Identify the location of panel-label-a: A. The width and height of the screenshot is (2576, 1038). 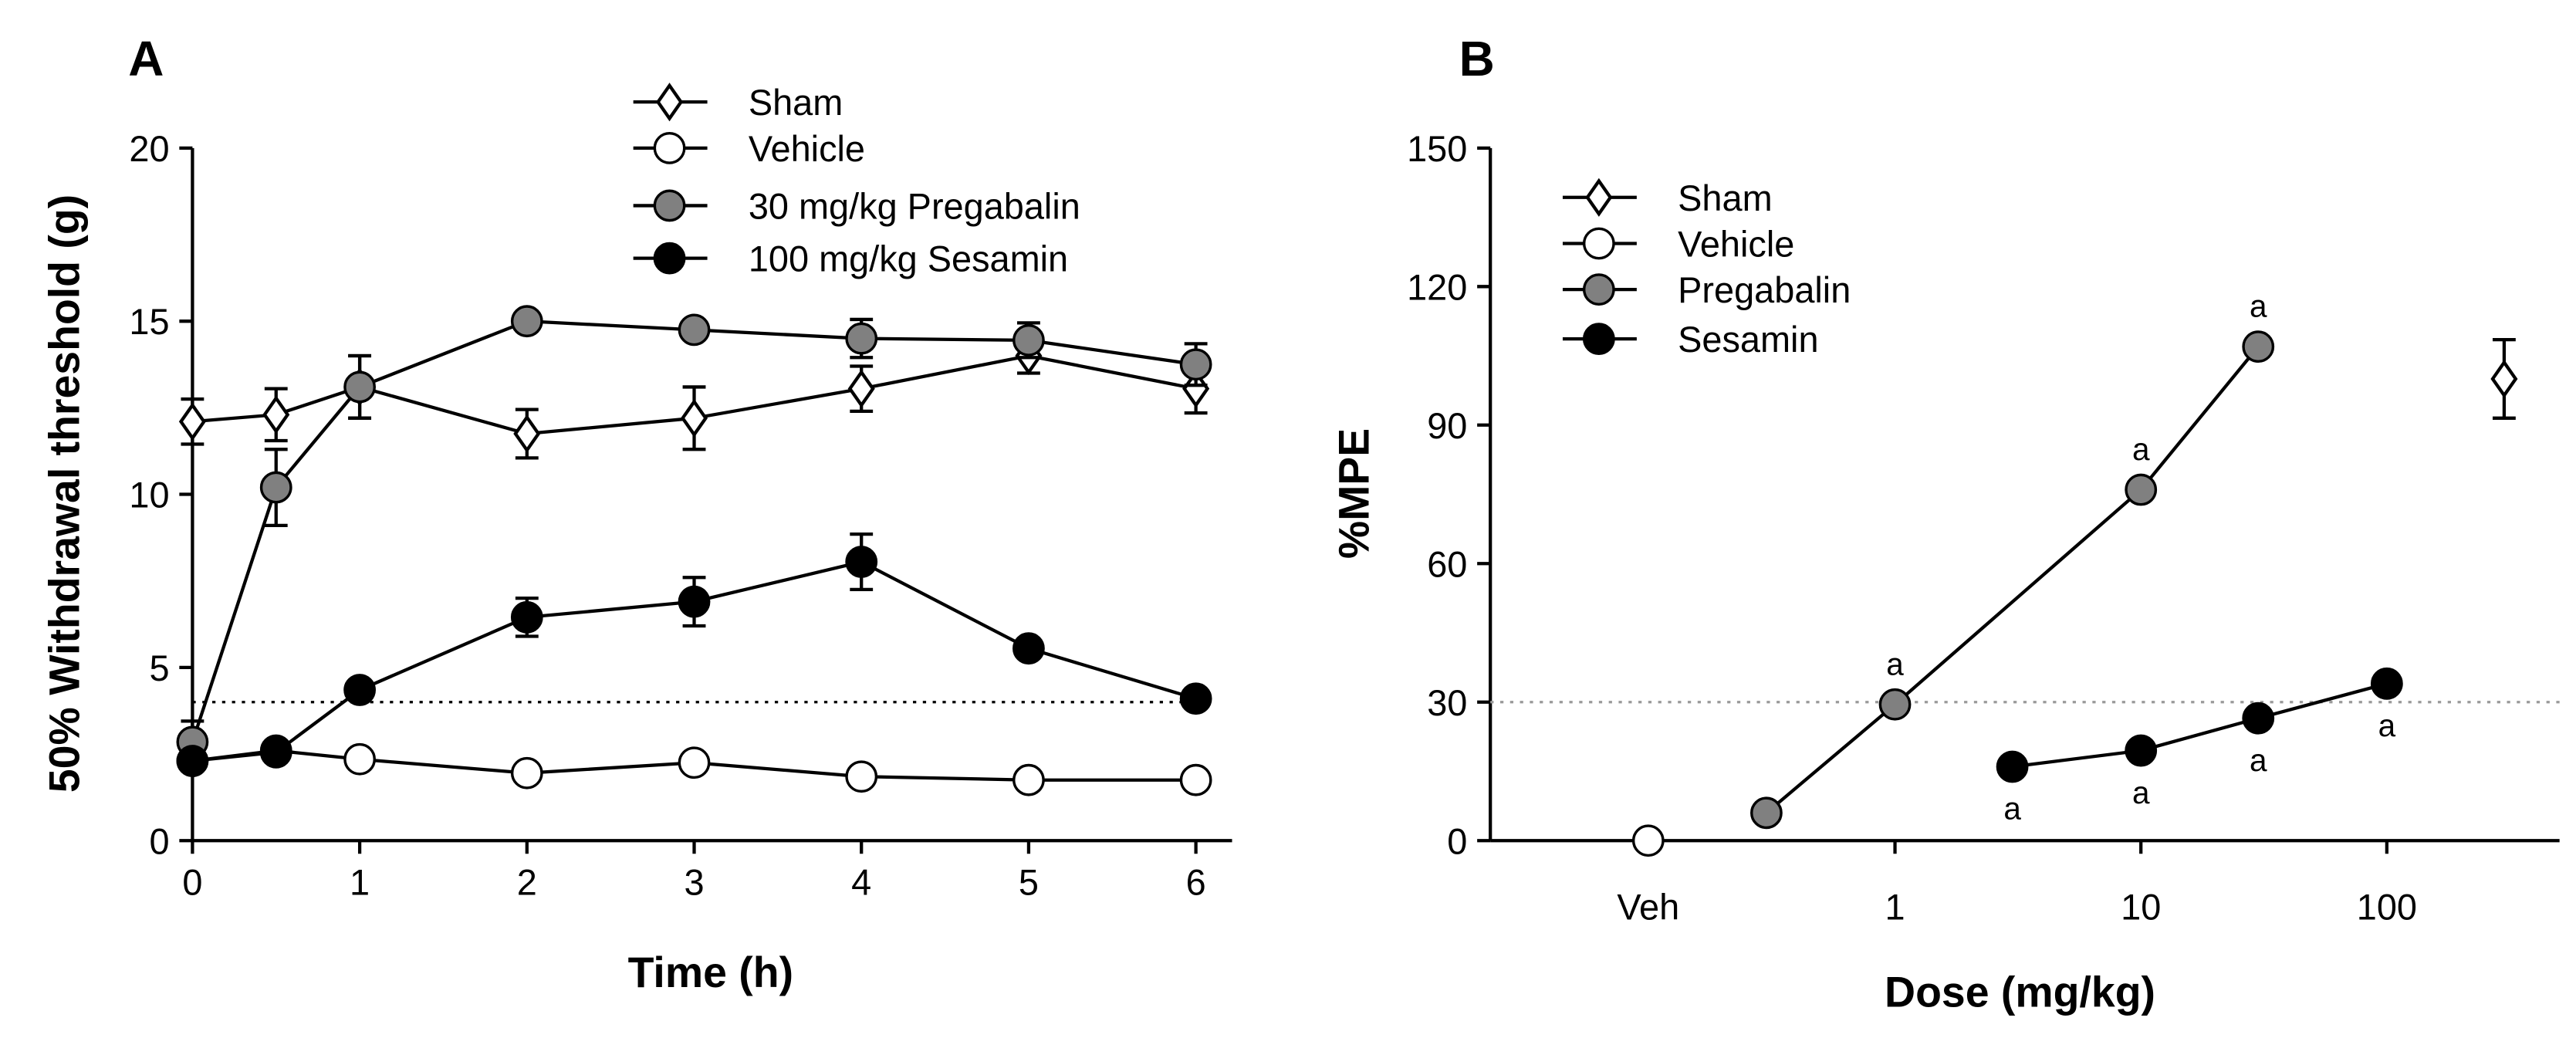
(146, 58).